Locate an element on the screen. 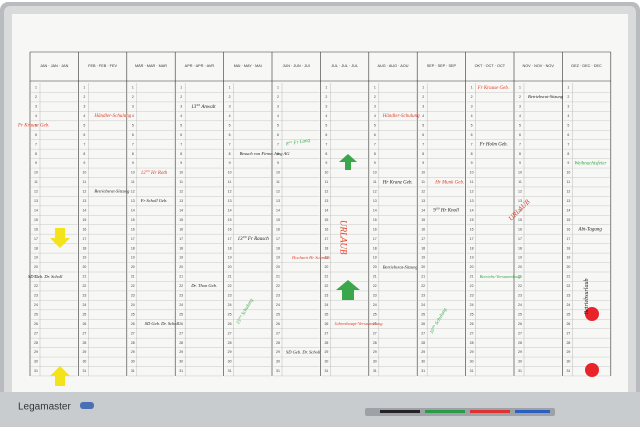 This screenshot has width=640, height=431. handwritten-note: Betriebsrat-Sitzung is located at coordinates (401, 266).